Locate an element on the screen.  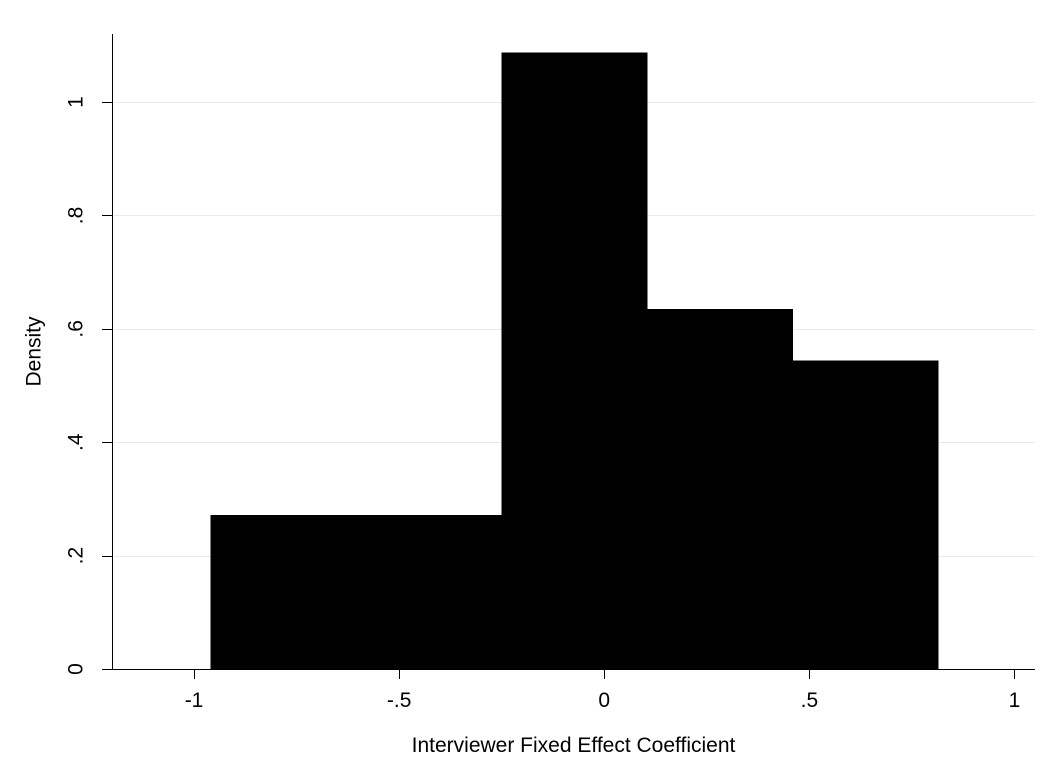
x-tick-label: 1 is located at coordinates (1015, 700).